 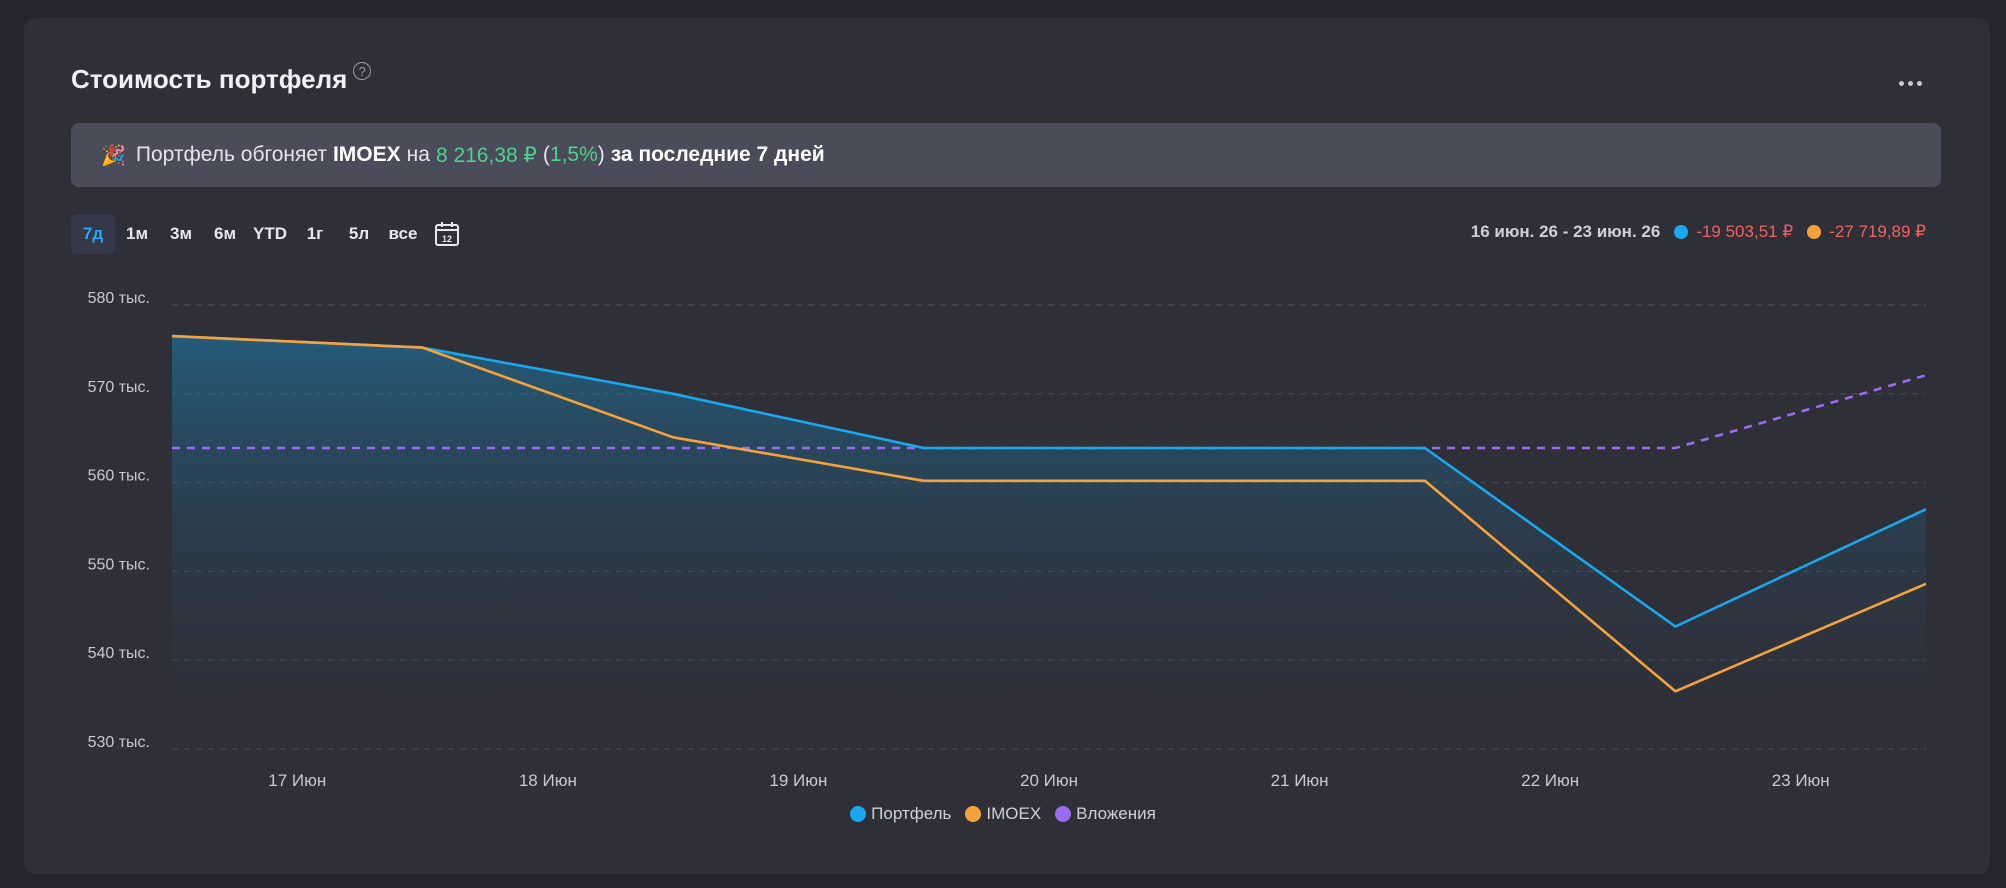 What do you see at coordinates (548, 780) in the screenshot?
I see `x-tick-label: 18 Июн` at bounding box center [548, 780].